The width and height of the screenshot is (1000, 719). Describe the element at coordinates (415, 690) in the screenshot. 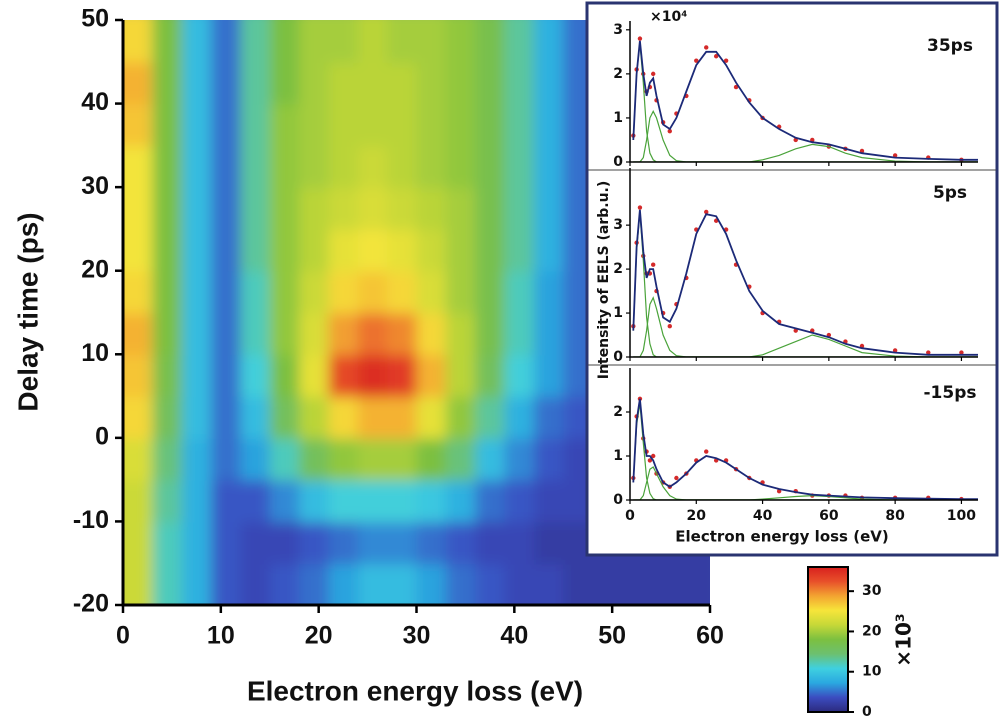

I see `x-axis-label: Electron energy loss (eV)` at that location.